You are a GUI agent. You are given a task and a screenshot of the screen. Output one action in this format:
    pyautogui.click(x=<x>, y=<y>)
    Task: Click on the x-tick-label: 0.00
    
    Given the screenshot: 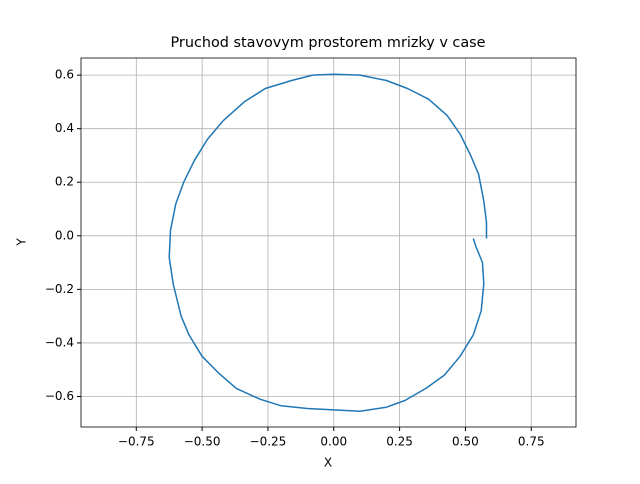 What is the action you would take?
    pyautogui.click(x=333, y=442)
    